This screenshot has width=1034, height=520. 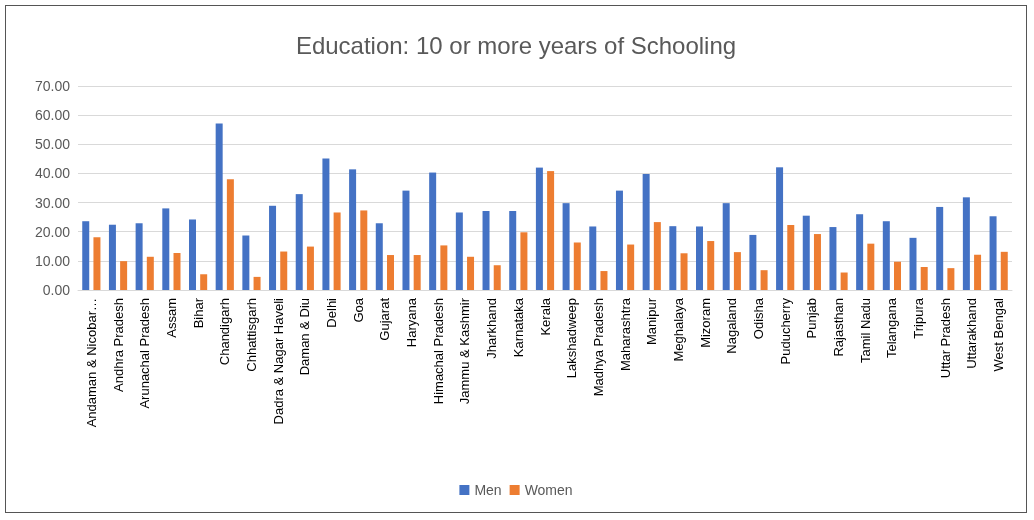 I want to click on x-tick-label: Himachal Pradesh, so click(x=438, y=351).